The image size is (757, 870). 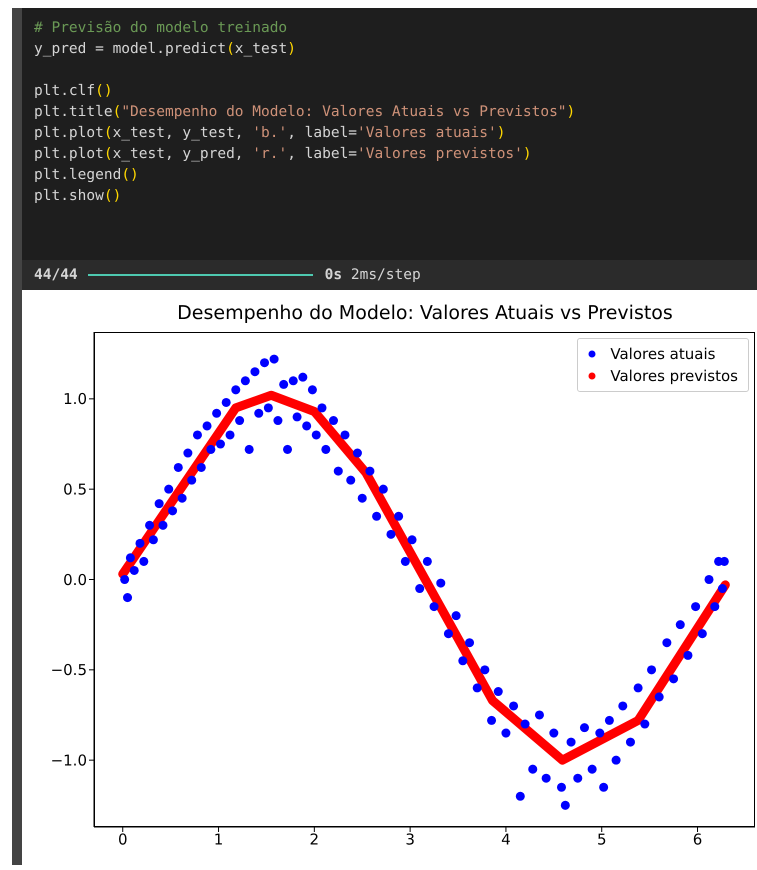 What do you see at coordinates (75, 489) in the screenshot?
I see `y-tick-label: 0.5` at bounding box center [75, 489].